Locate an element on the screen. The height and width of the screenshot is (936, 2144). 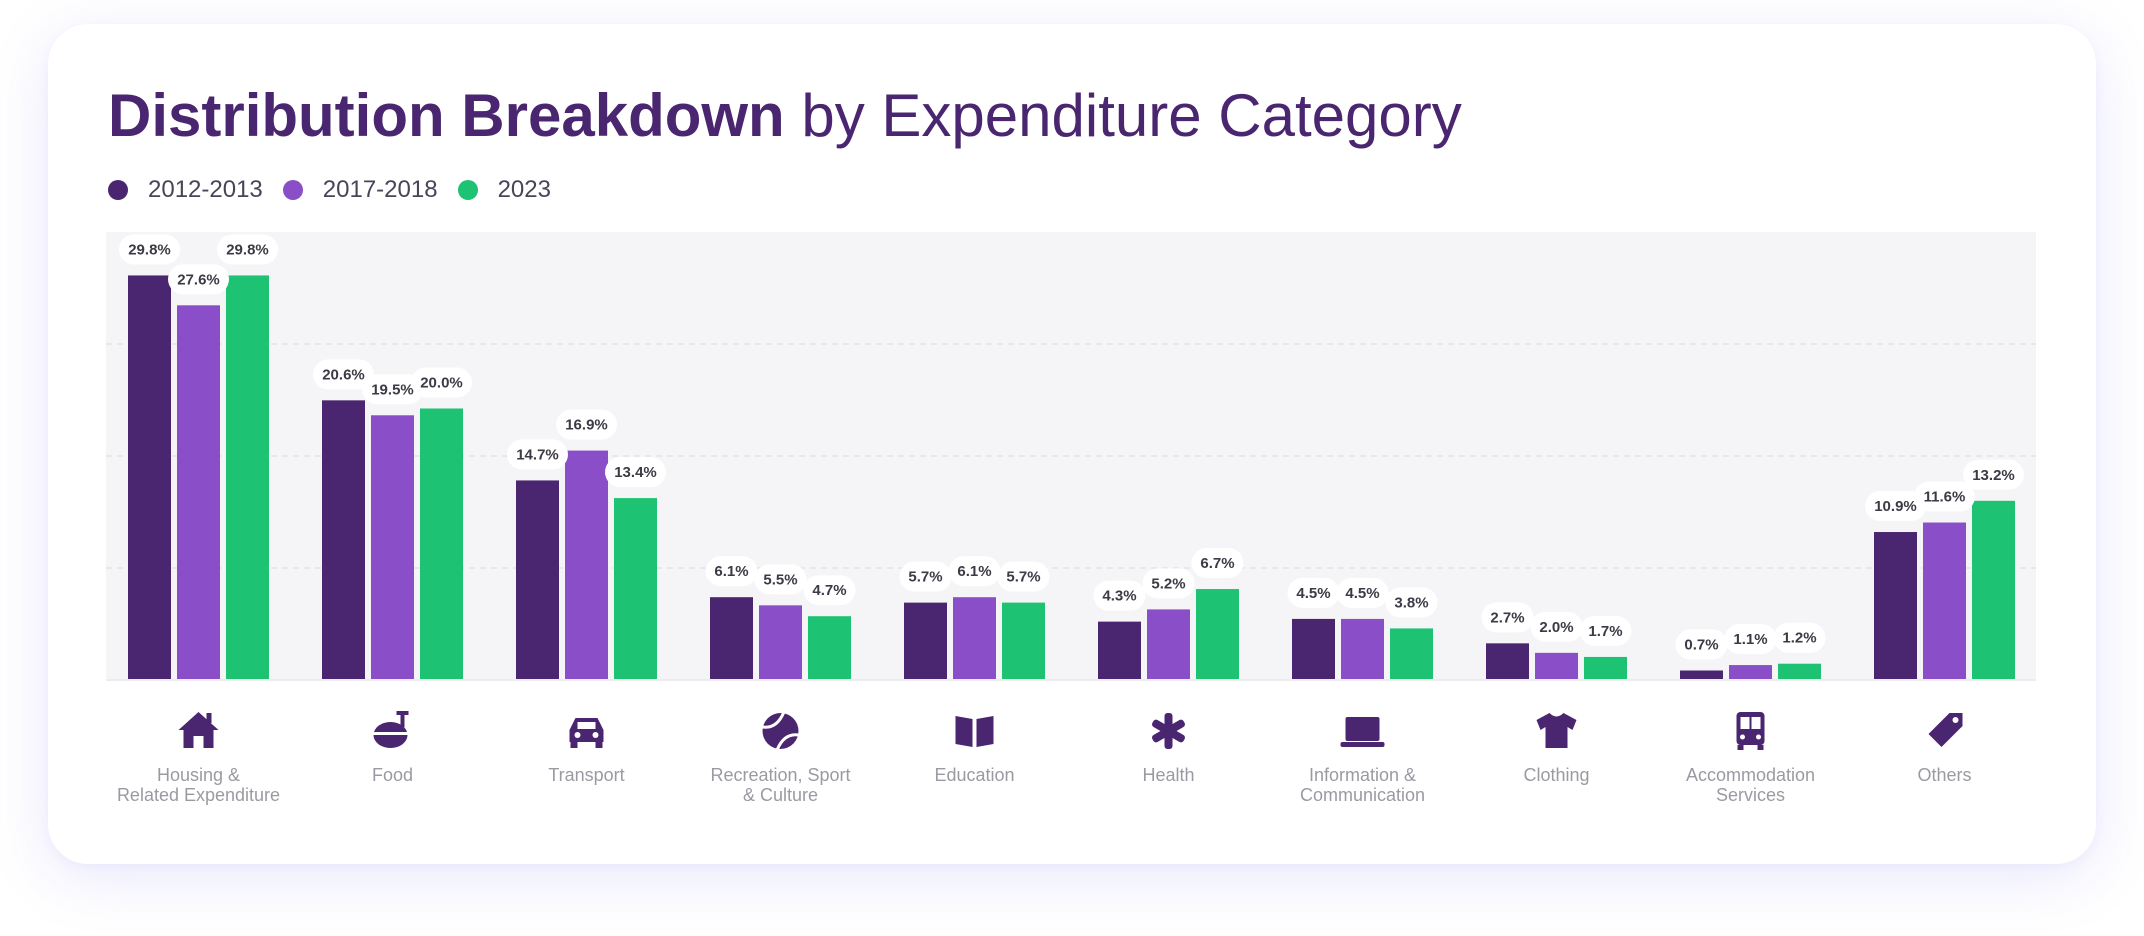
data-label-7-1: 2.0% is located at coordinates (1556, 627).